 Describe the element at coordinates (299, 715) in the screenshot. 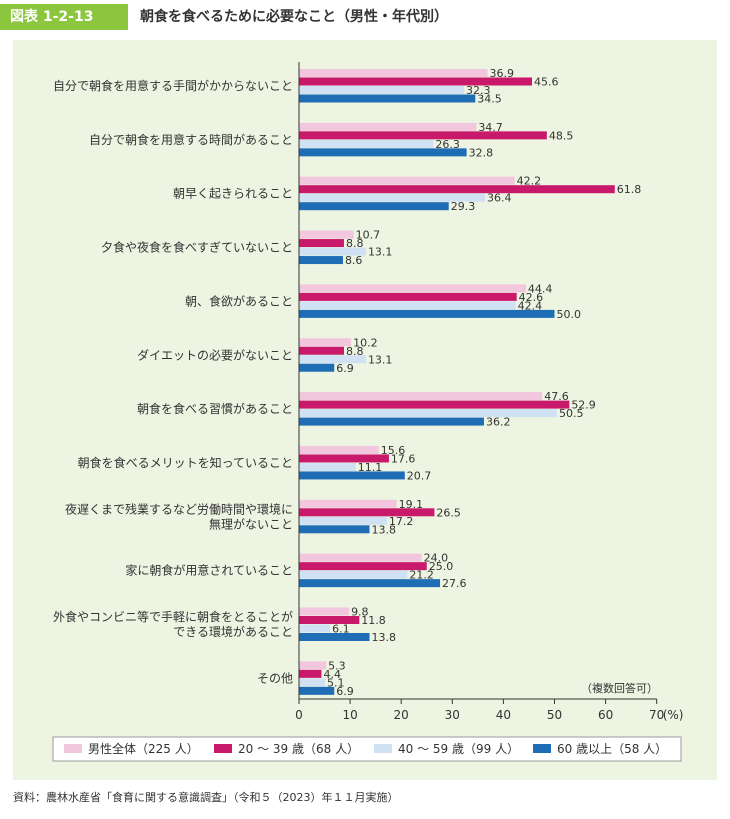

I see `x-tick-label-1: 0` at that location.